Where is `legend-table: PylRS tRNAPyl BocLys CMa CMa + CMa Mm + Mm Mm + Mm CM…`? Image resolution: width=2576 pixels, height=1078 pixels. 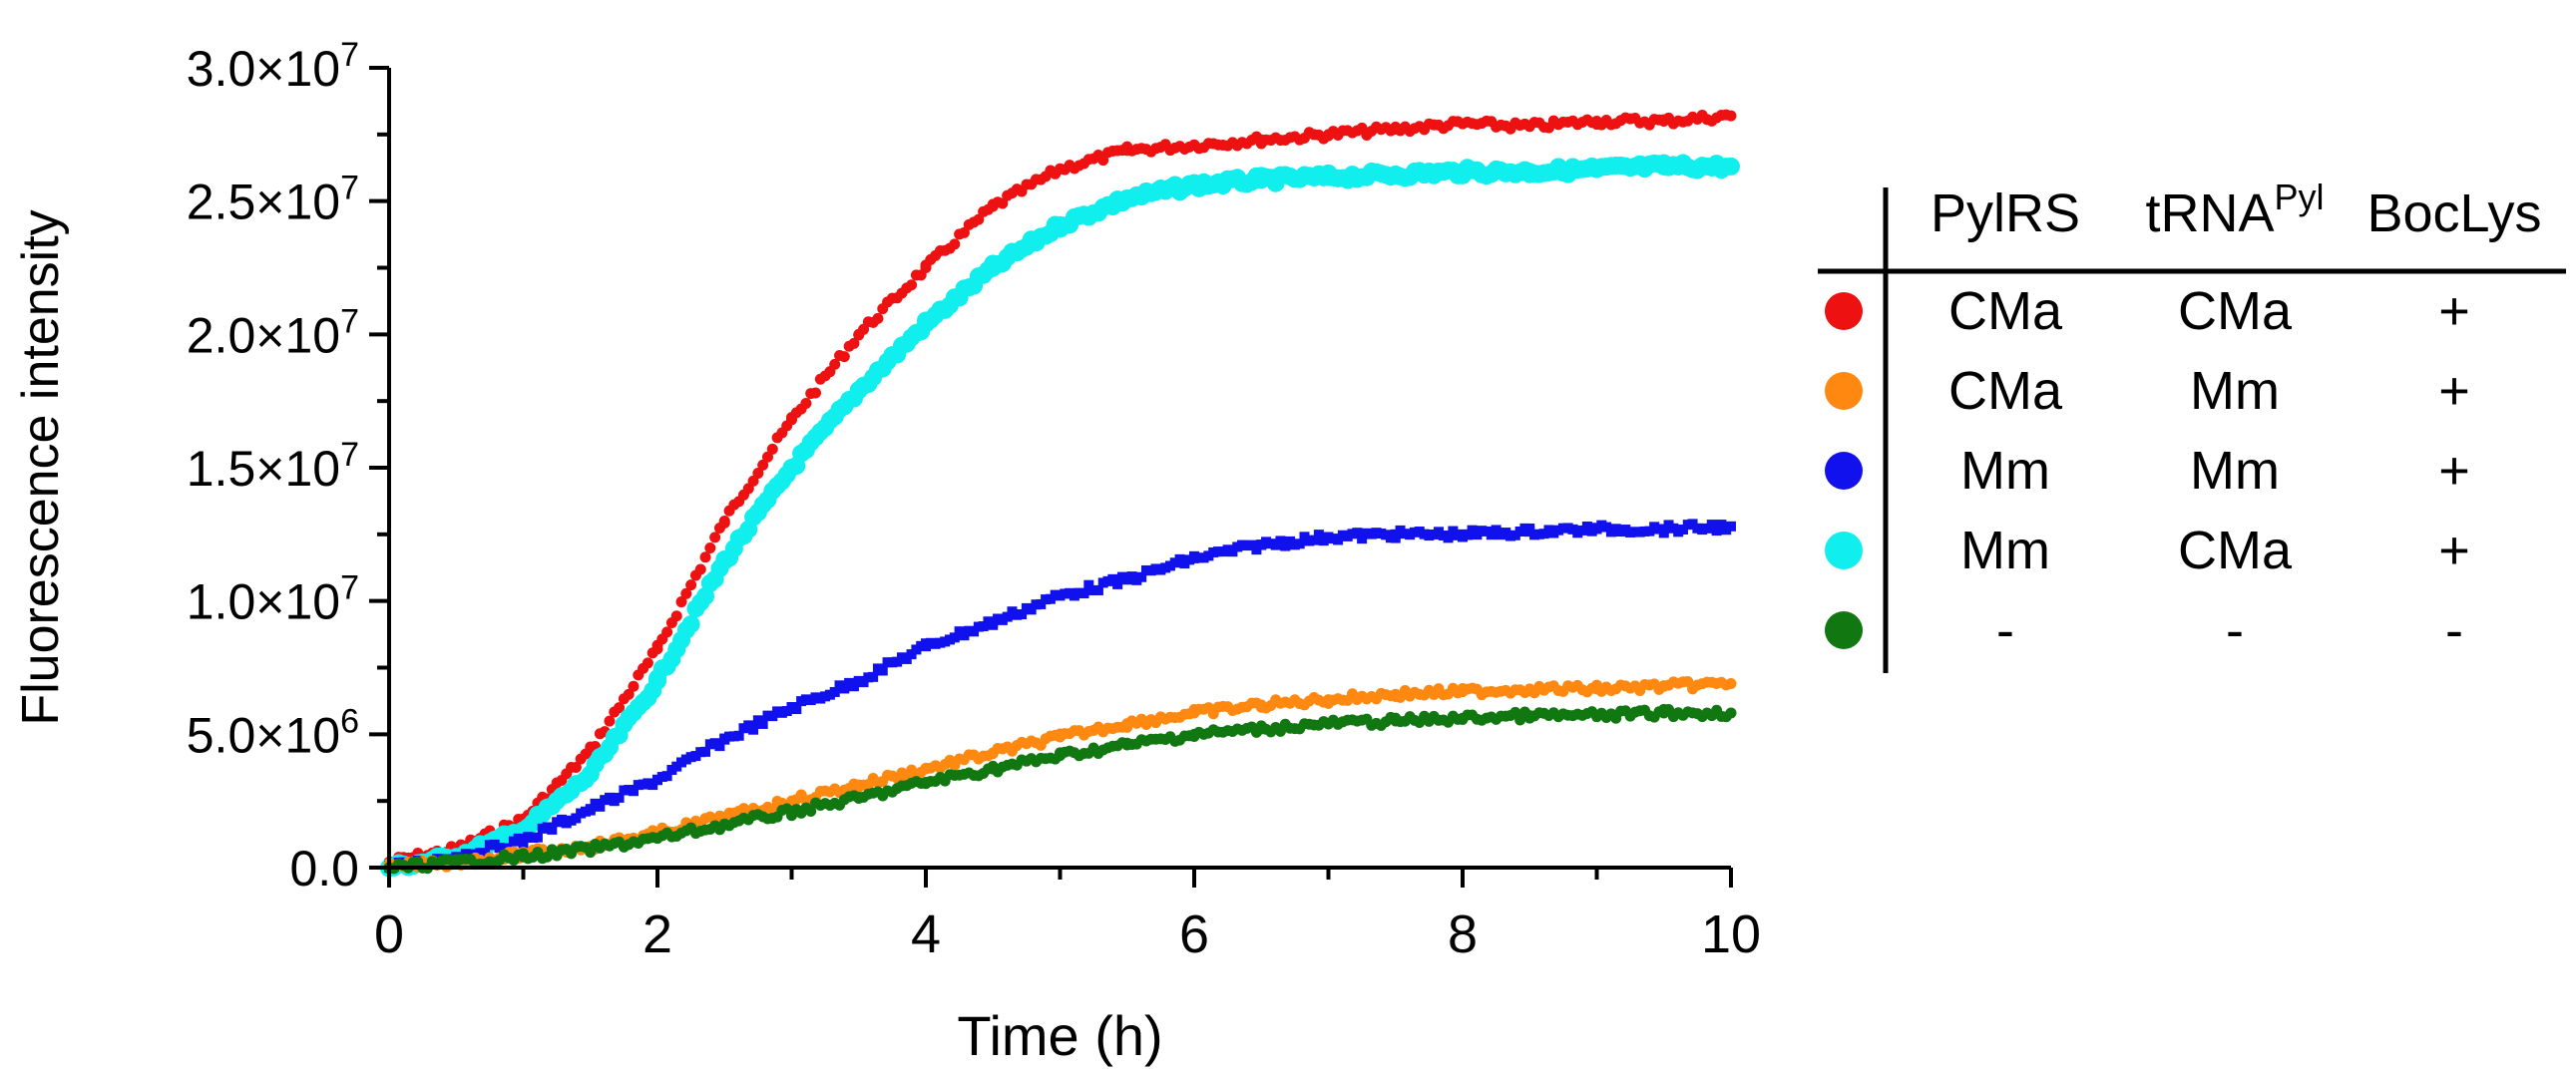
legend-table: PylRS tRNAPyl BocLys CMa CMa + CMa Mm + Mm Mm + Mm CM… is located at coordinates (2192, 425).